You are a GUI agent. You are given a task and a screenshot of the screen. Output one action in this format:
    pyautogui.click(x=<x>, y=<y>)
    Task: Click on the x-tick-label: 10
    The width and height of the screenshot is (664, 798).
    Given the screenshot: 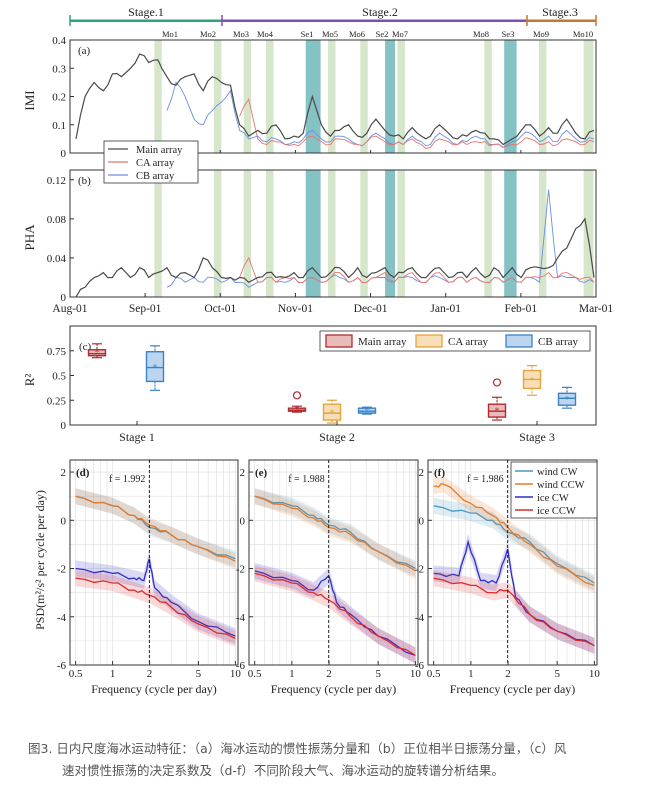 What is the action you would take?
    pyautogui.click(x=236, y=674)
    